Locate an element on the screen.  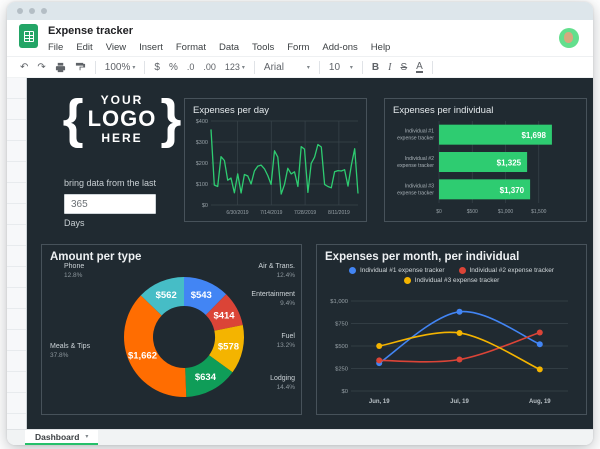
svg-text: Individual #1 is located at coordinates (419, 132).